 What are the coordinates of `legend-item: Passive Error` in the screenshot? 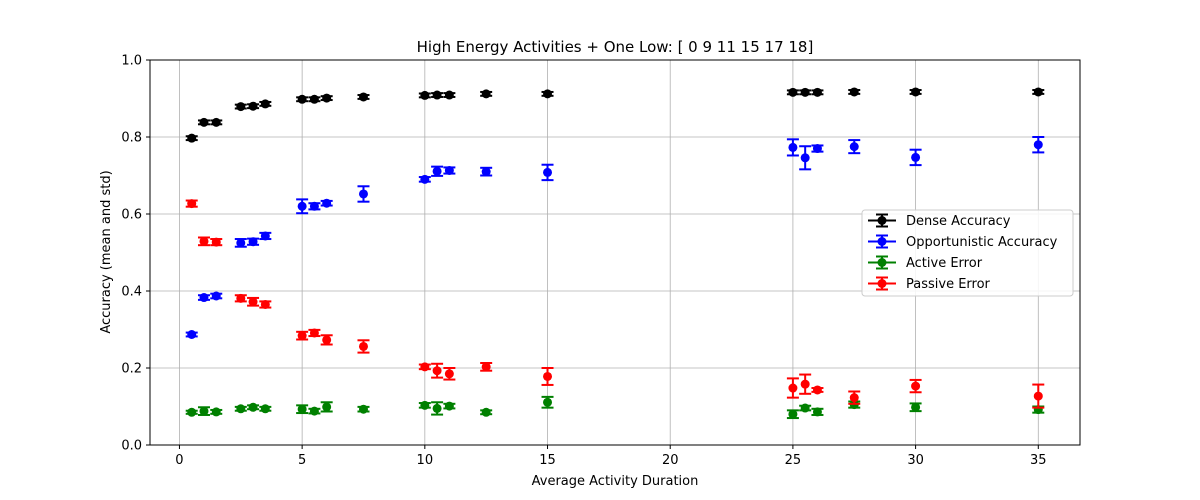 It's located at (929, 284).